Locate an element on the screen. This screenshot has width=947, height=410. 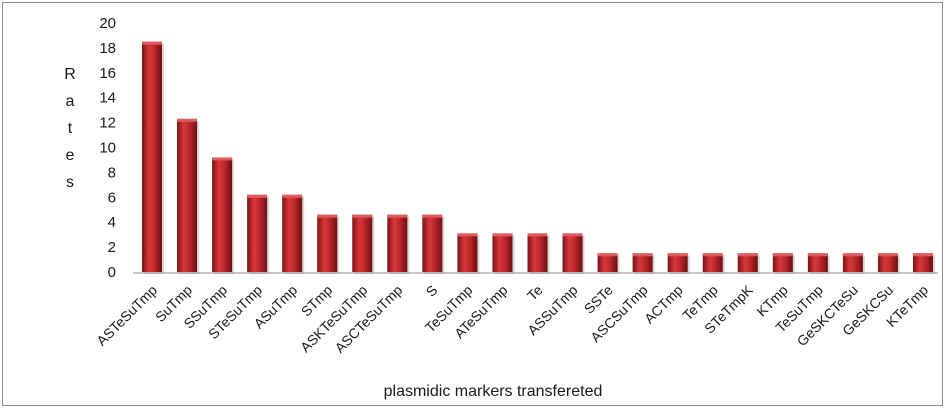
x-category-label: Te is located at coordinates (535, 293).